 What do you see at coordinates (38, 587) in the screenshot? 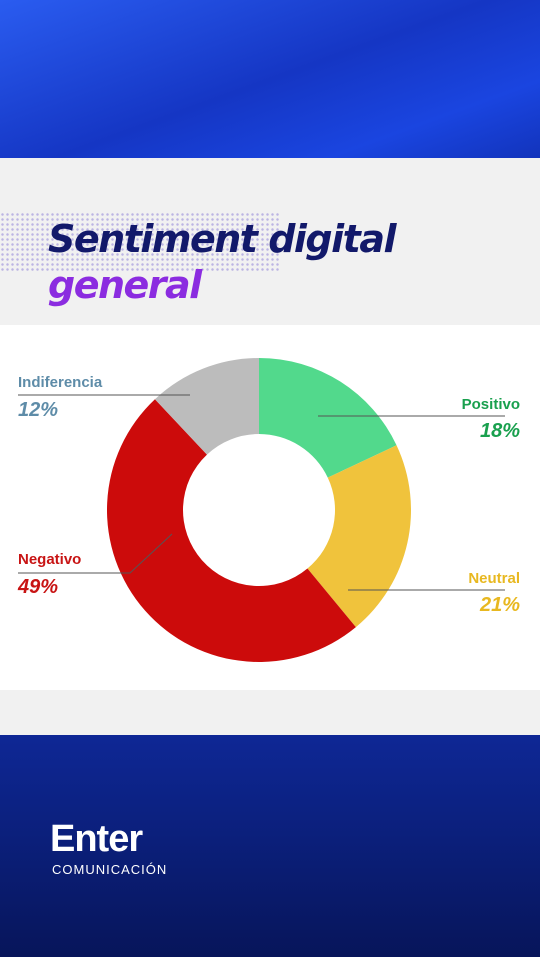
I see `slice-value-negativo: 49%` at bounding box center [38, 587].